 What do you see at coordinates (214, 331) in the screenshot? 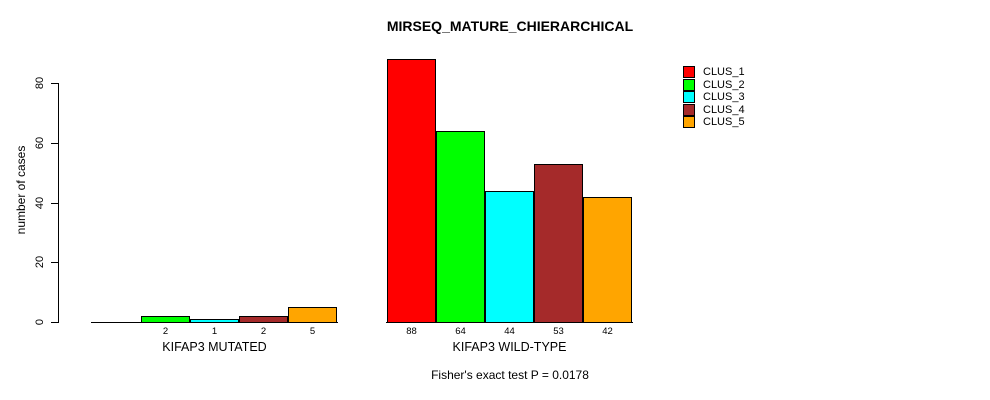
I see `bar-value-label: 1` at bounding box center [214, 331].